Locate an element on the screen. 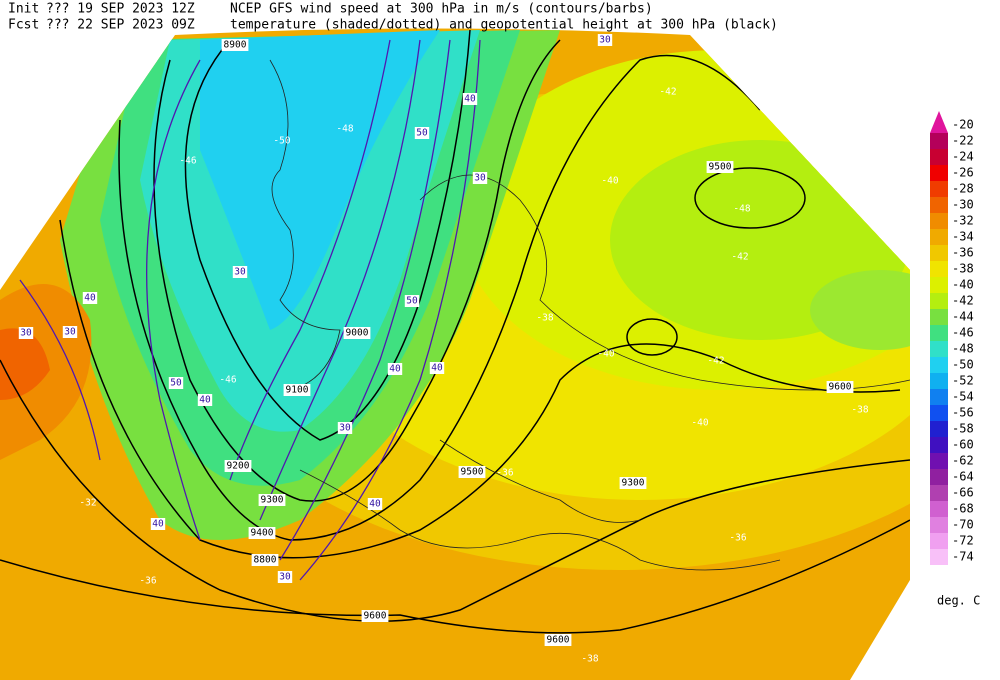  colorbar-label: -22 is located at coordinates (963, 141).